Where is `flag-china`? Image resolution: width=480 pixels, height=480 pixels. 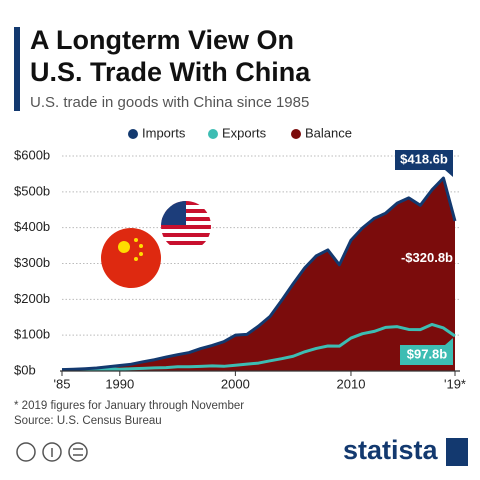 flag-china is located at coordinates (131, 258).